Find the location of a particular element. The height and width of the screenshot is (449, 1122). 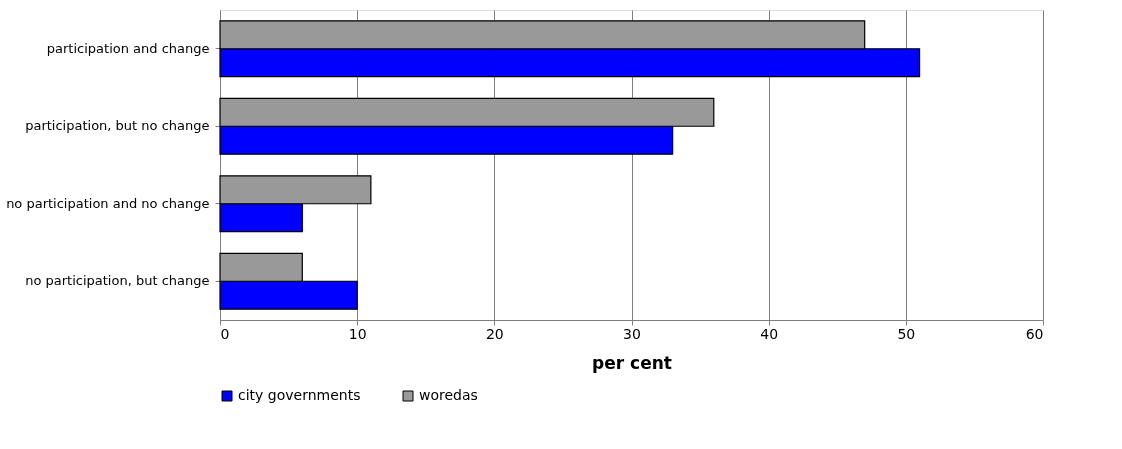

x-axis-title: per cent is located at coordinates (632, 362).